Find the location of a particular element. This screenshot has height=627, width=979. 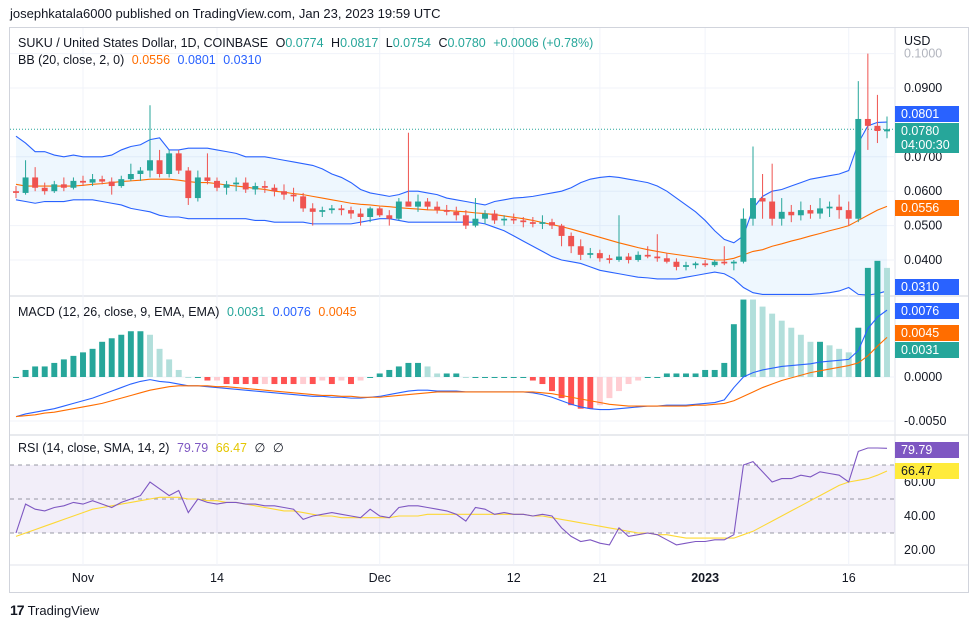

bb-label: BB (20, close, 2, 0) is located at coordinates (71, 60).